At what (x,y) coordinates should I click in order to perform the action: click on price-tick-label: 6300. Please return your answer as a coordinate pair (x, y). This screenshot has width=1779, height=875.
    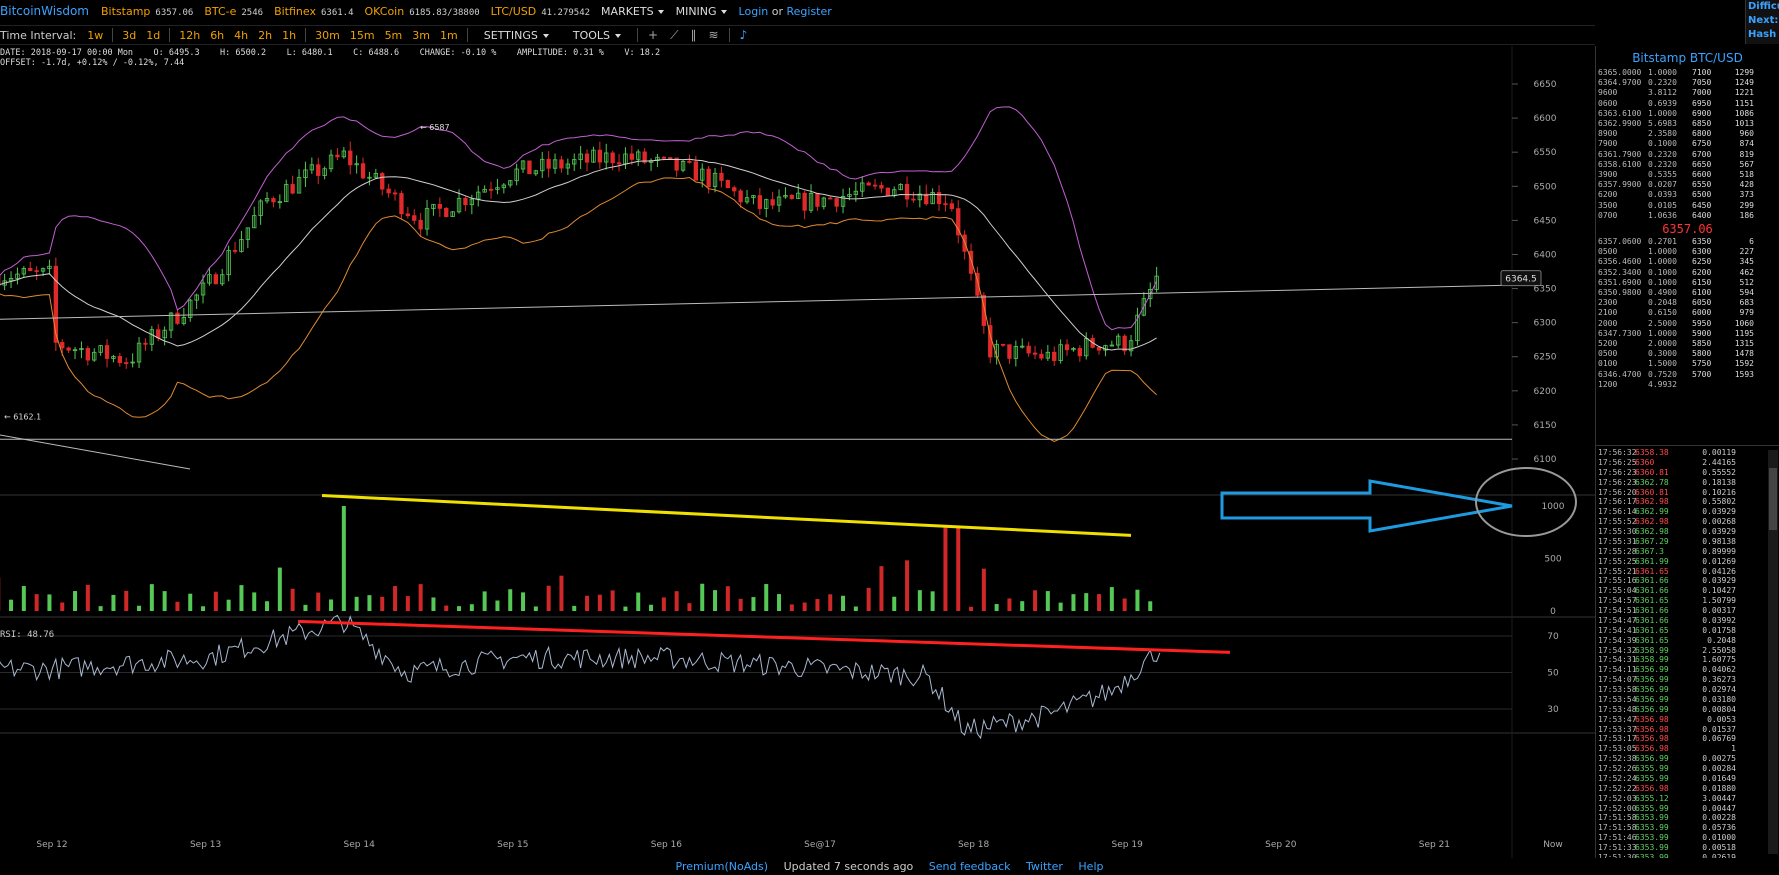
    Looking at the image, I should click on (1545, 324).